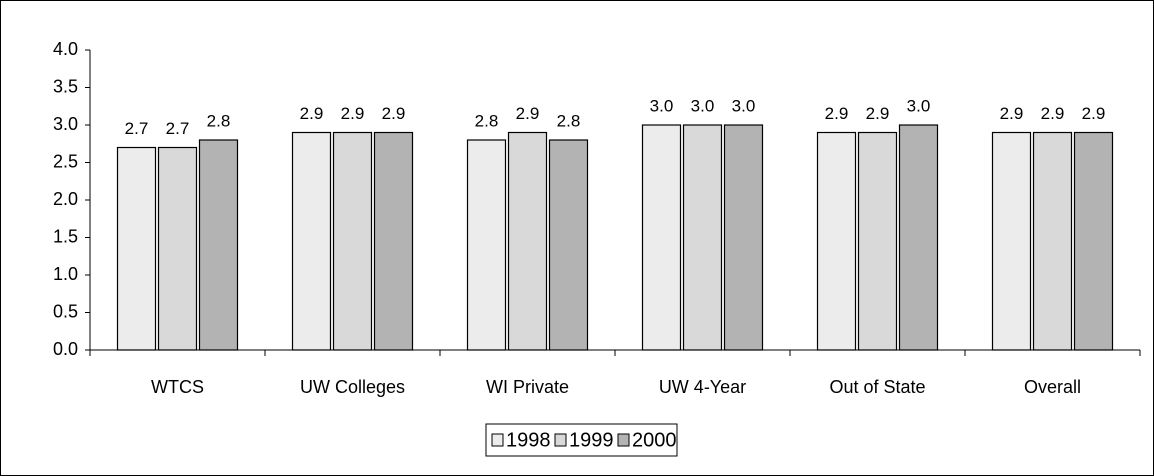 This screenshot has width=1154, height=476. I want to click on x-tick-label: Out of State, so click(877, 387).